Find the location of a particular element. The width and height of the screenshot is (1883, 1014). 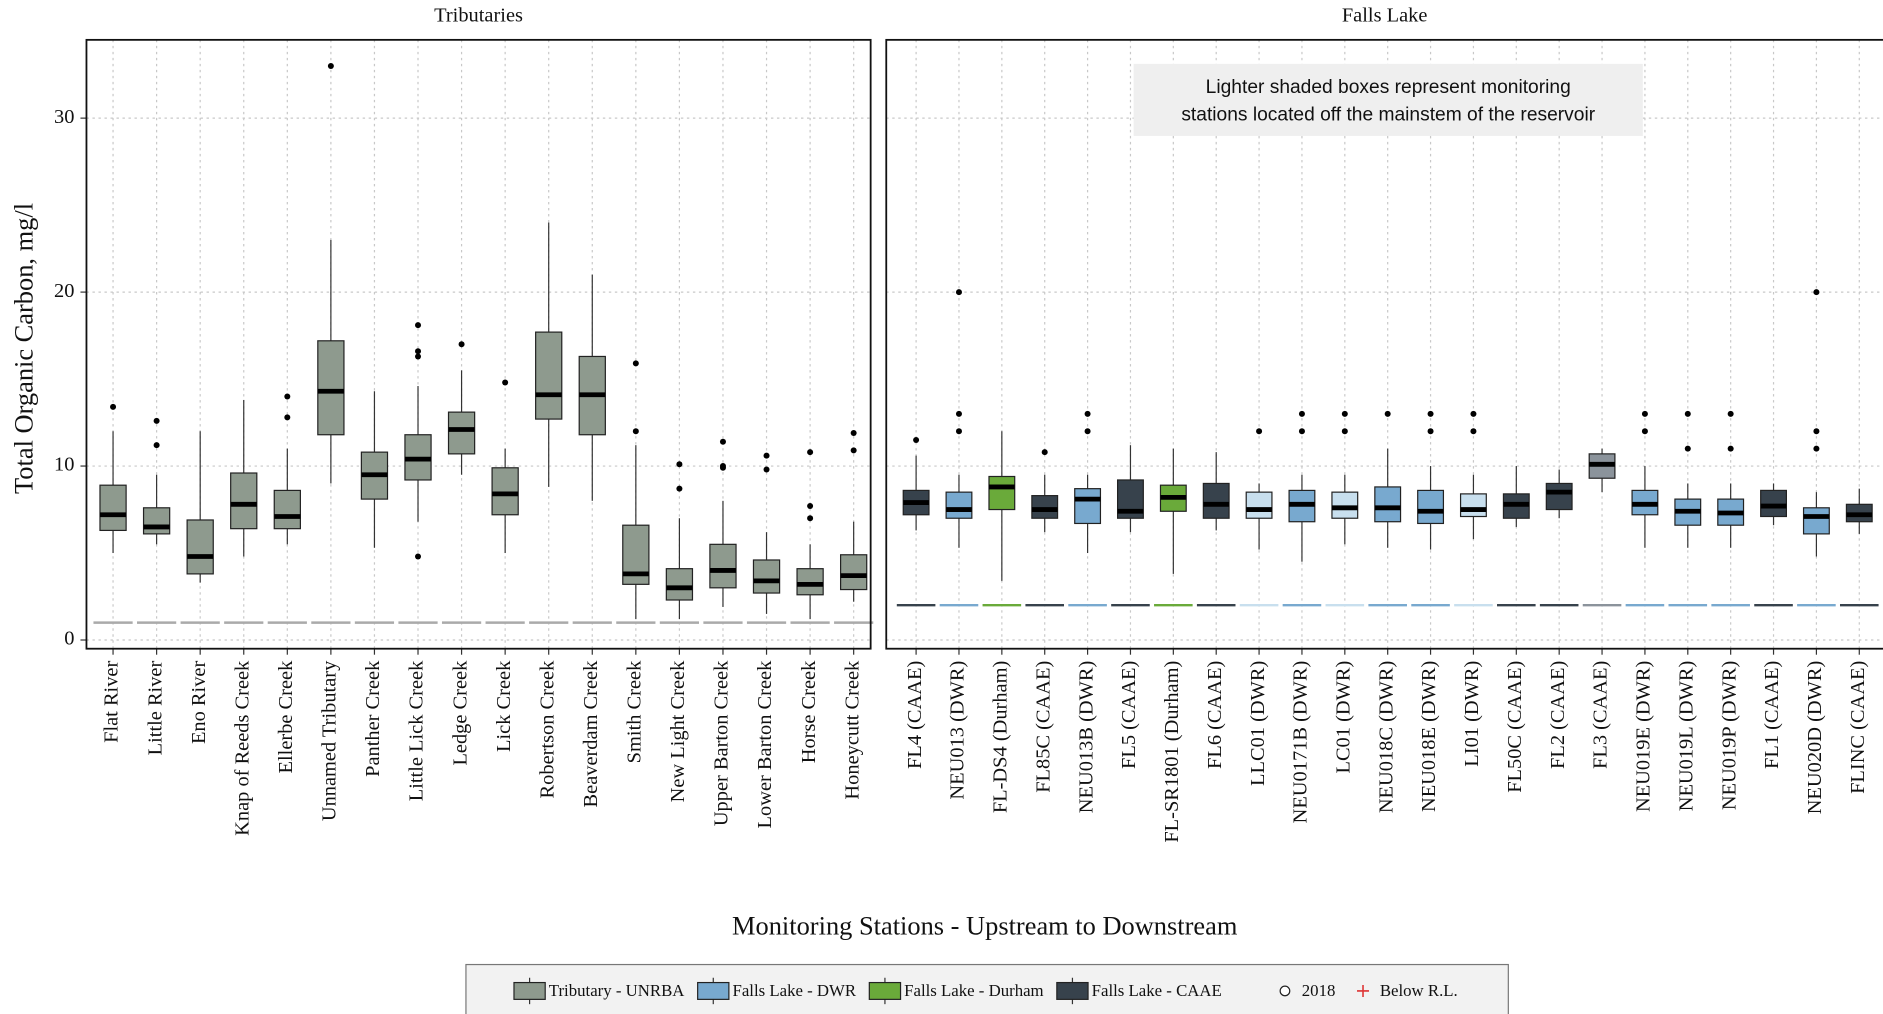

x-tick-label: Lower Barton Creek is located at coordinates (765, 744).